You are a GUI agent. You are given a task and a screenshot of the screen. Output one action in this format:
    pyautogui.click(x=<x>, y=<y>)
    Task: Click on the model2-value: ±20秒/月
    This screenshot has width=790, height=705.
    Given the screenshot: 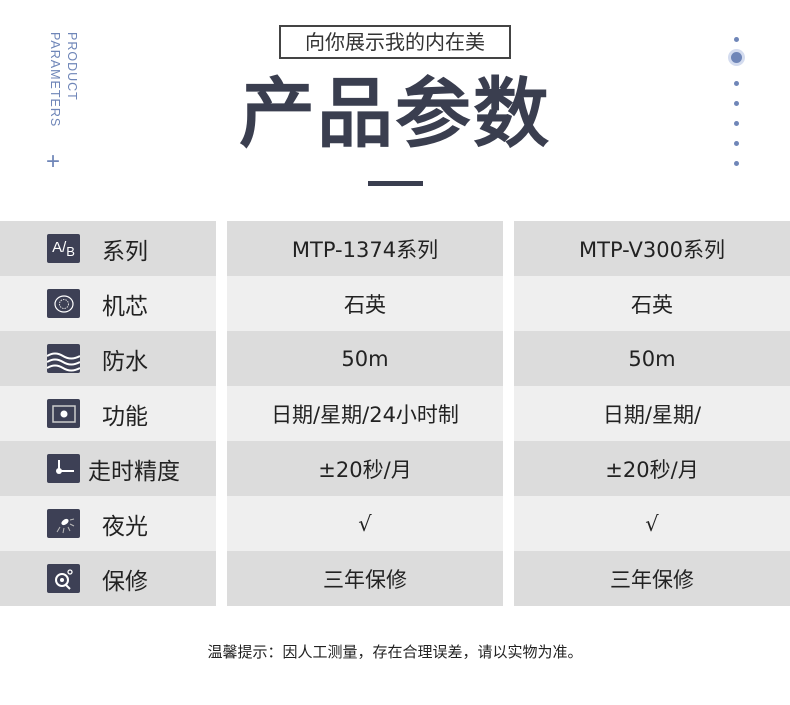 What is the action you would take?
    pyautogui.click(x=652, y=468)
    